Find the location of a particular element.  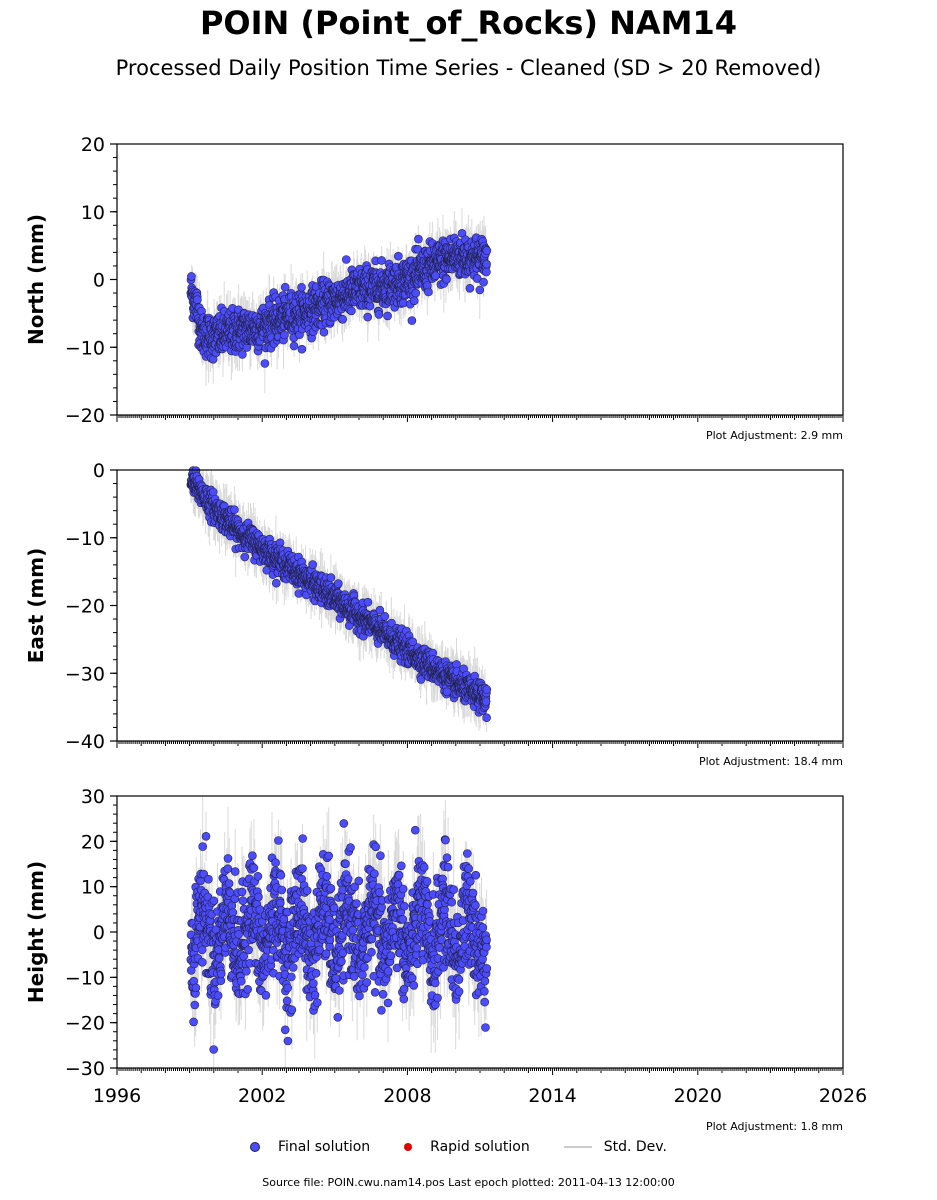

east-ytick-label: −10 is located at coordinates (85, 539).